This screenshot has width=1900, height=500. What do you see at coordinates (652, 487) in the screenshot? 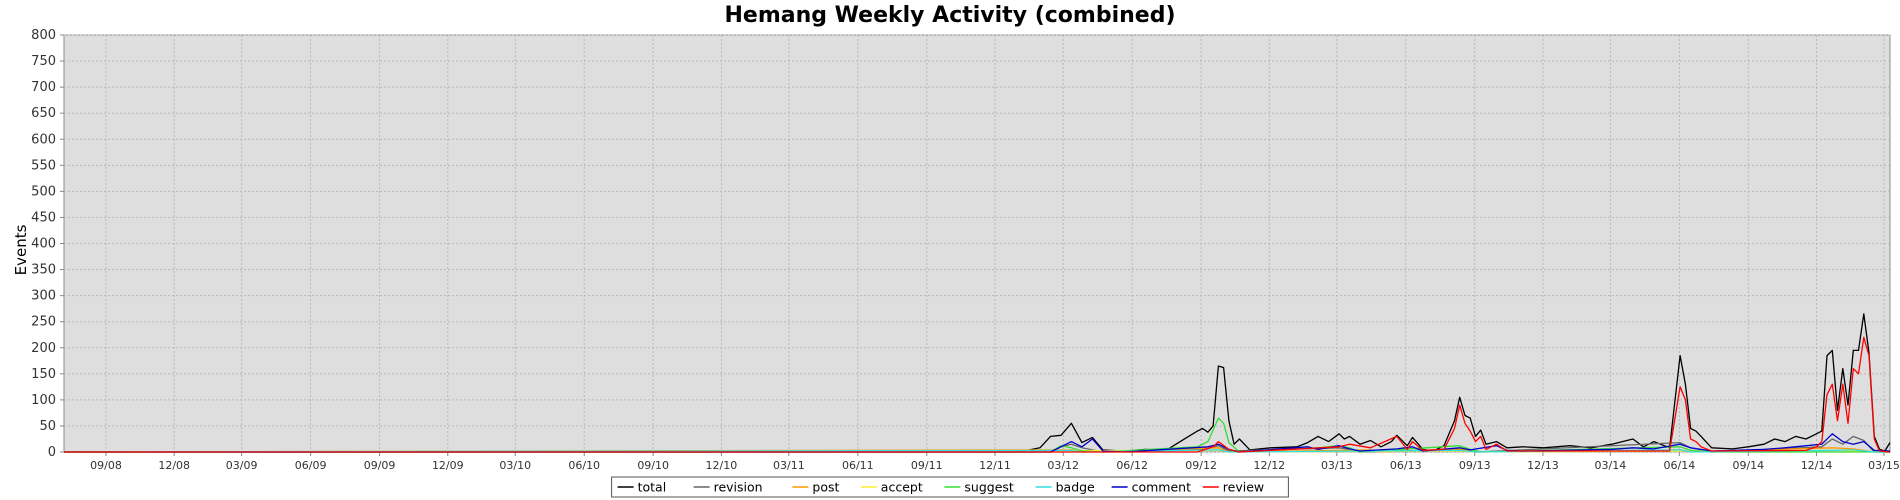
I see `legend-label-total: total` at bounding box center [652, 487].